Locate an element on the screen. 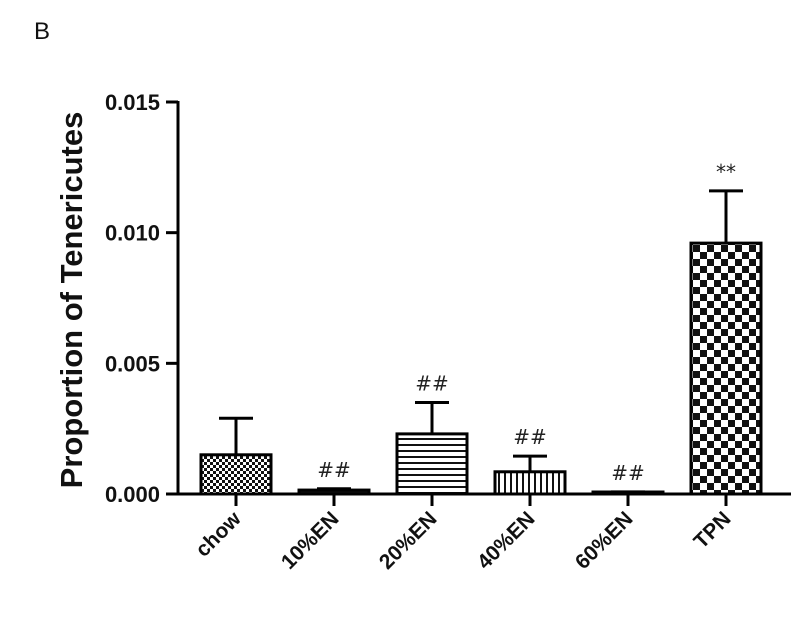 This screenshot has width=791, height=631. y-tick-label: 0.000 is located at coordinates (132, 494).